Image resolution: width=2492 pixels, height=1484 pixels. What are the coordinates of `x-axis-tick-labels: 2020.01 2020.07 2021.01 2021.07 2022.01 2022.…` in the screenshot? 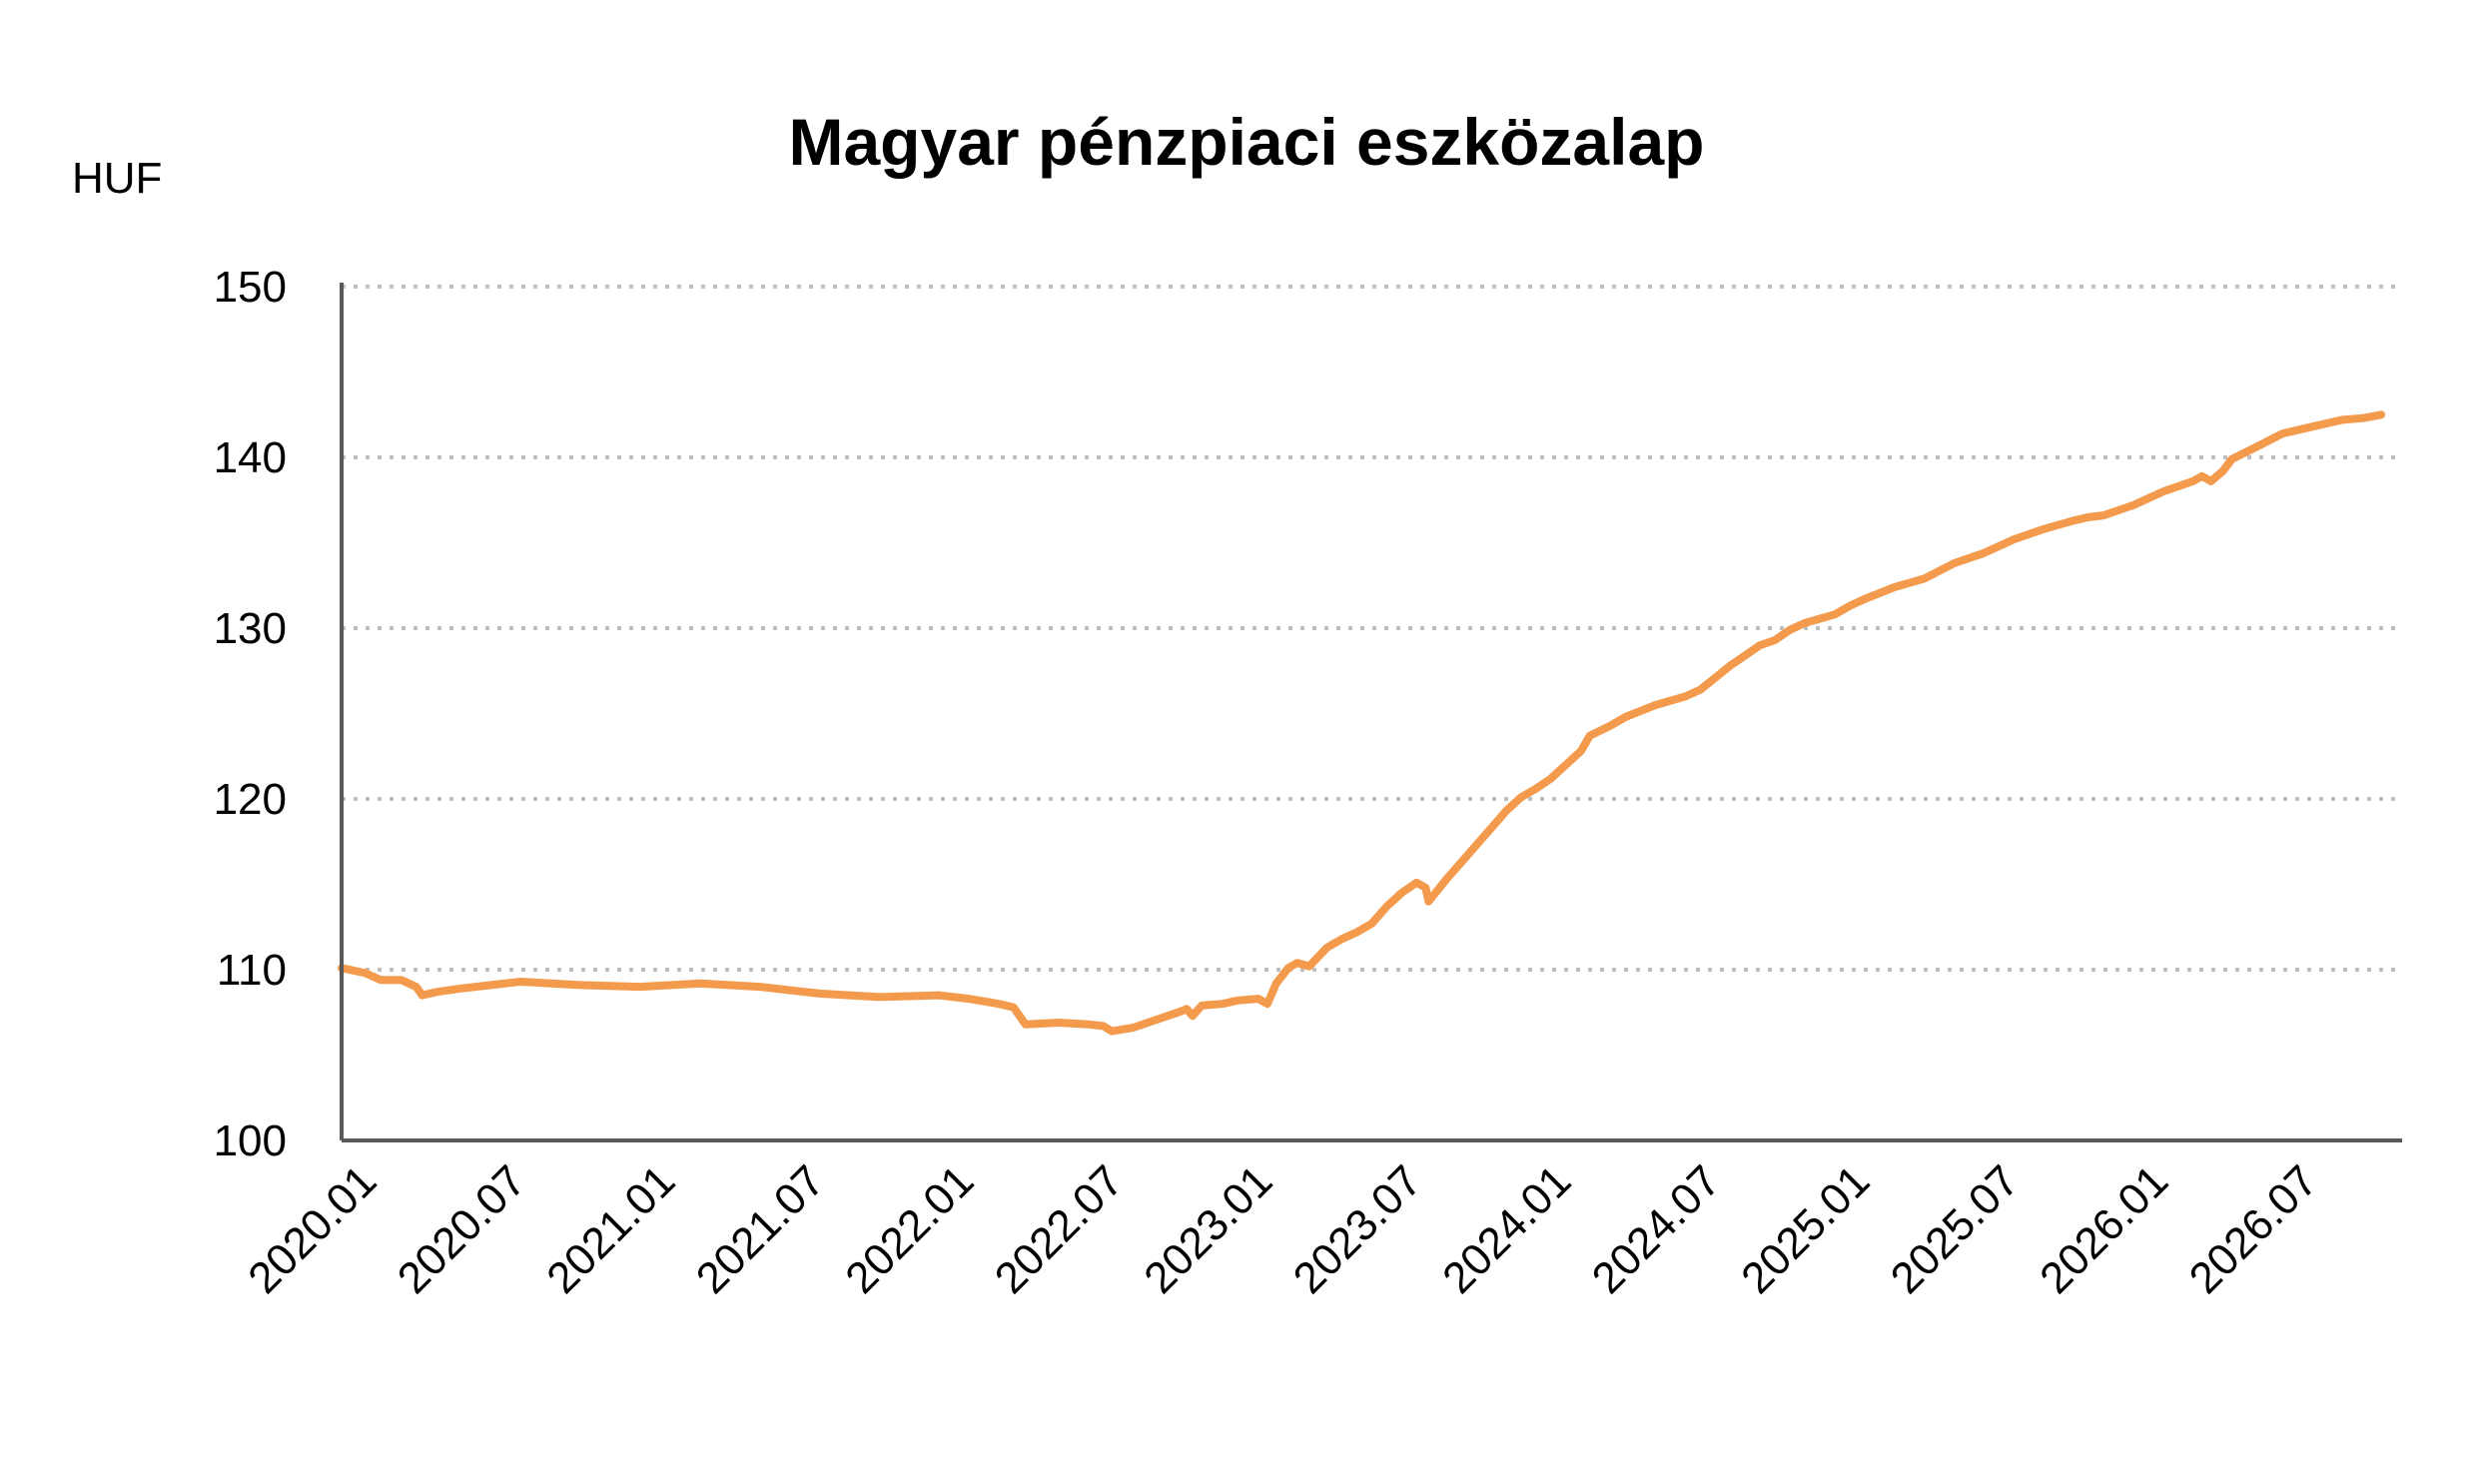 It's located at (1283, 1229).